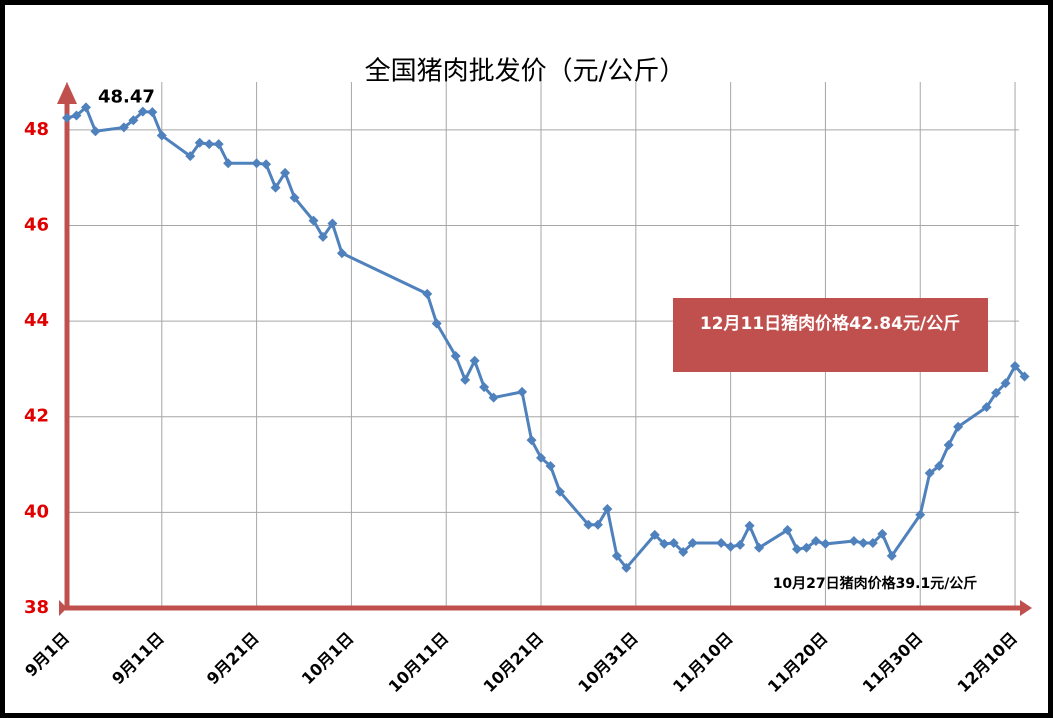  What do you see at coordinates (525, 72) in the screenshot?
I see `chart-title: 全国猪肉批发价（元/公斤）` at bounding box center [525, 72].